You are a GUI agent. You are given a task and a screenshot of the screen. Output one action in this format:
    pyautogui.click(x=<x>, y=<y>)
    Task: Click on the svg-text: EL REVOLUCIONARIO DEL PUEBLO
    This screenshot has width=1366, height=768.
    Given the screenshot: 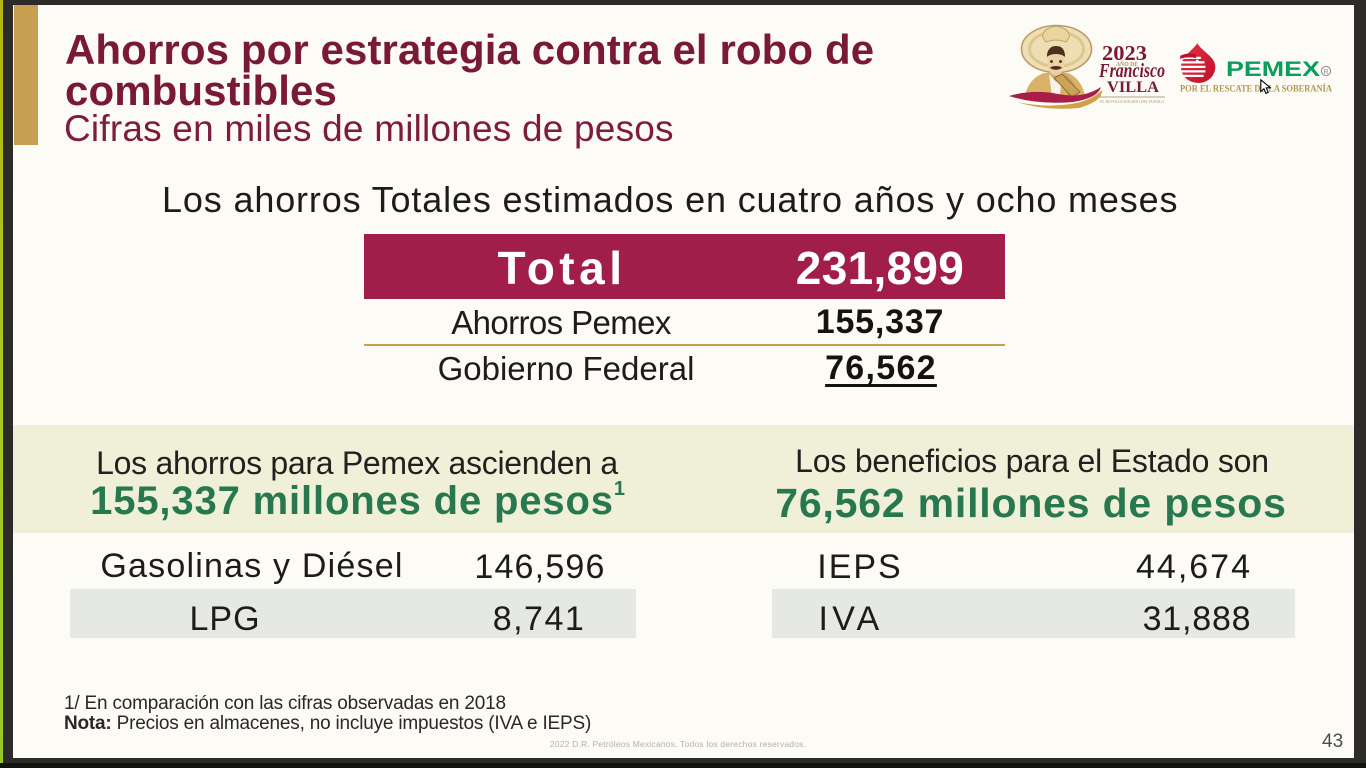 What is the action you would take?
    pyautogui.click(x=1132, y=101)
    